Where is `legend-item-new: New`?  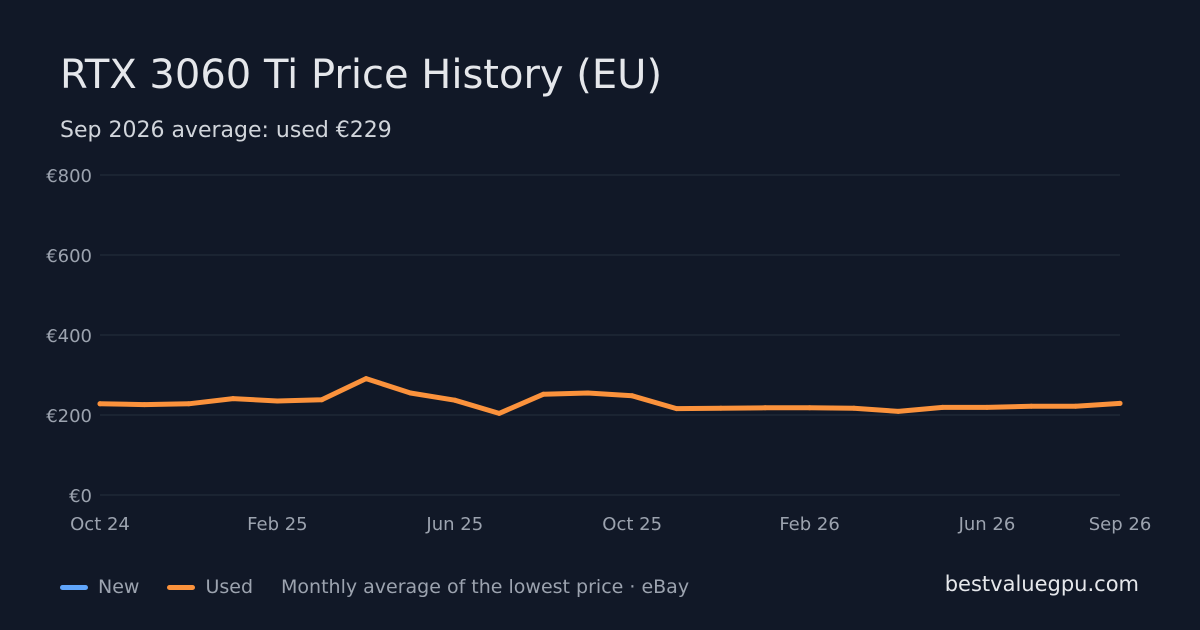
legend-item-new: New is located at coordinates (99, 587).